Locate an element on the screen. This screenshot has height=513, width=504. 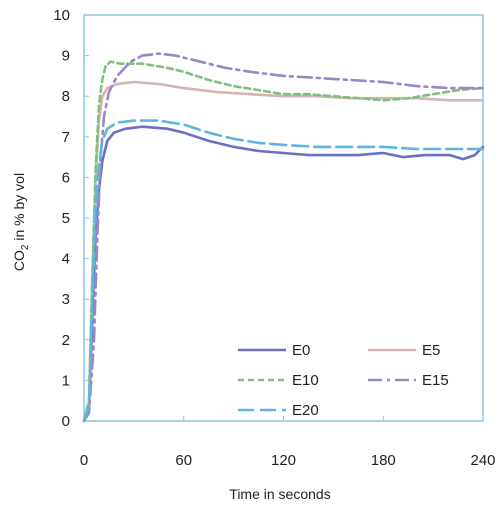
y-tick-label: 0 is located at coordinates (66, 421).